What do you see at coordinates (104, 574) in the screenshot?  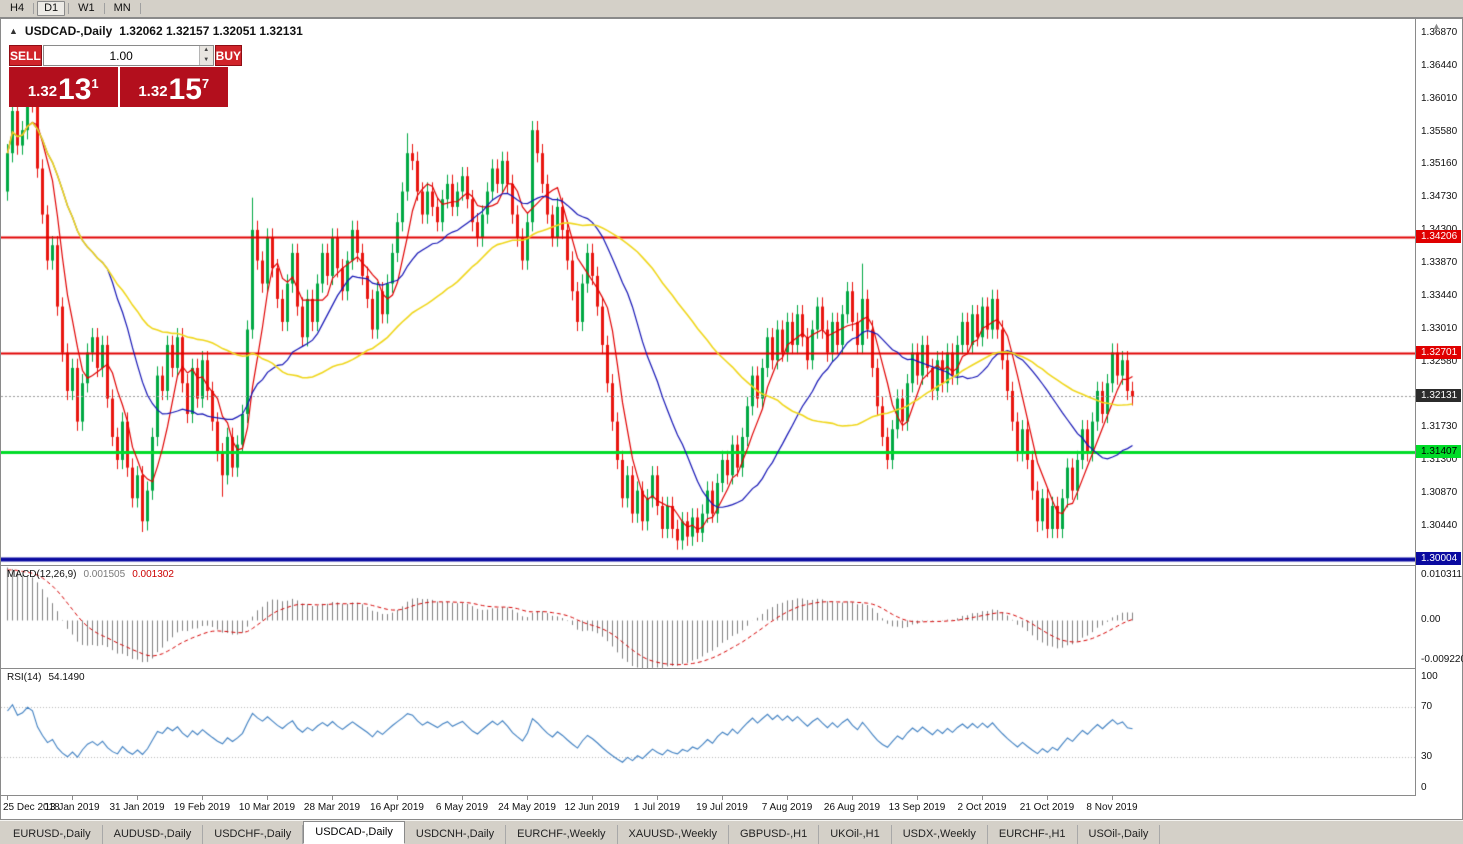 I see `macd-main-value: 0.001505` at bounding box center [104, 574].